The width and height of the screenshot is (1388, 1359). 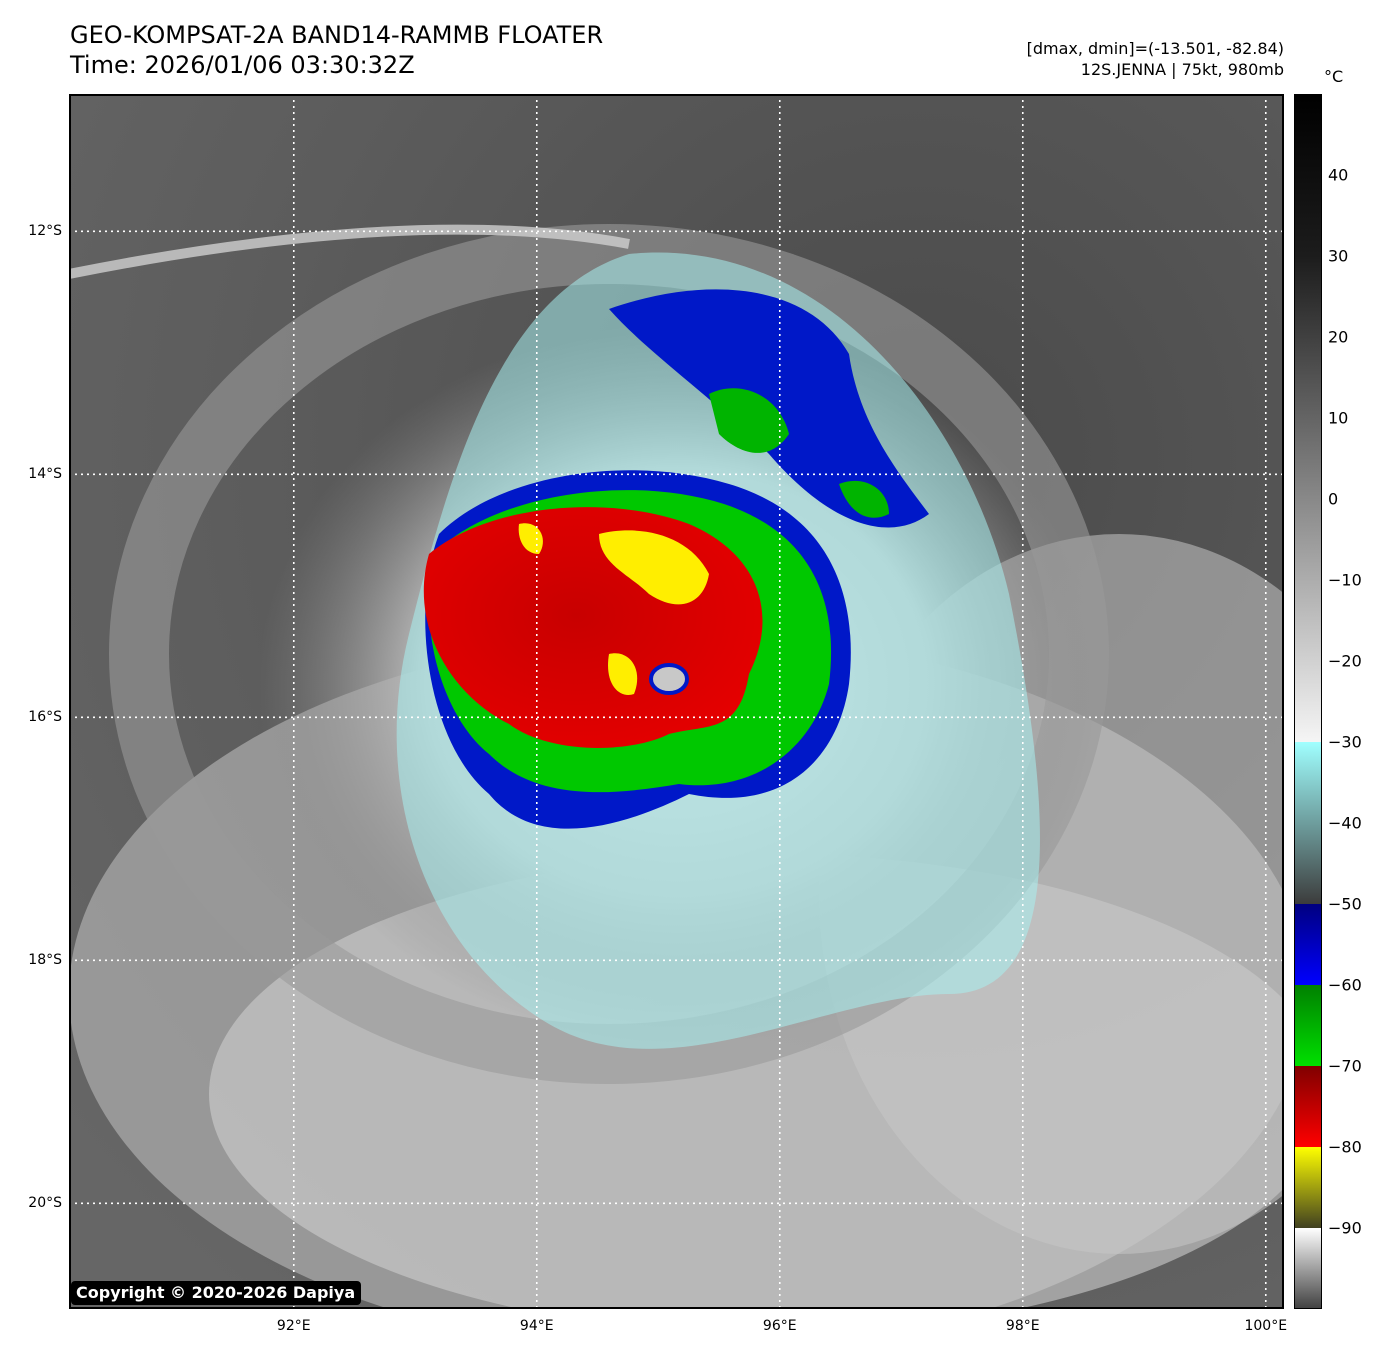 I want to click on green-ne-patch, so click(x=864, y=499).